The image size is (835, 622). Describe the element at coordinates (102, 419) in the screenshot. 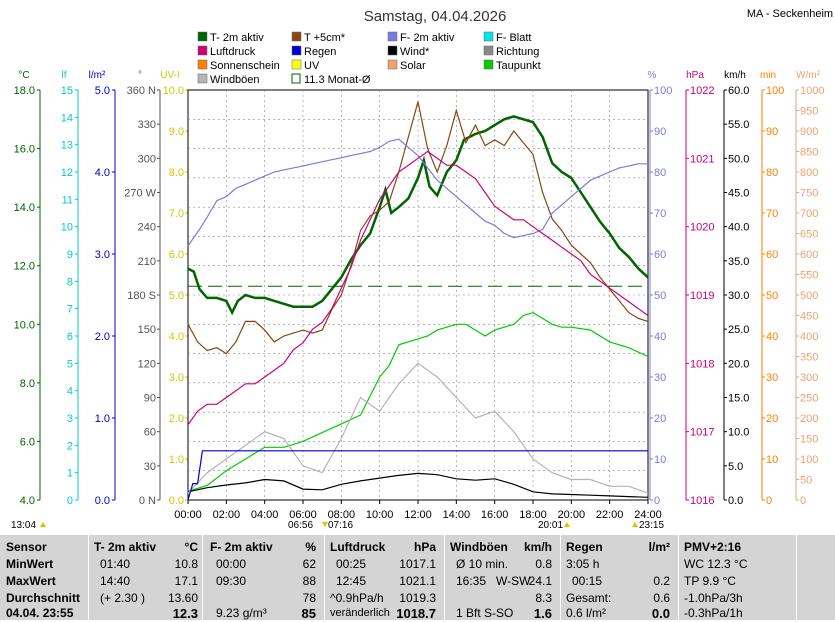

I see `axis-tick-label: 1.0` at that location.